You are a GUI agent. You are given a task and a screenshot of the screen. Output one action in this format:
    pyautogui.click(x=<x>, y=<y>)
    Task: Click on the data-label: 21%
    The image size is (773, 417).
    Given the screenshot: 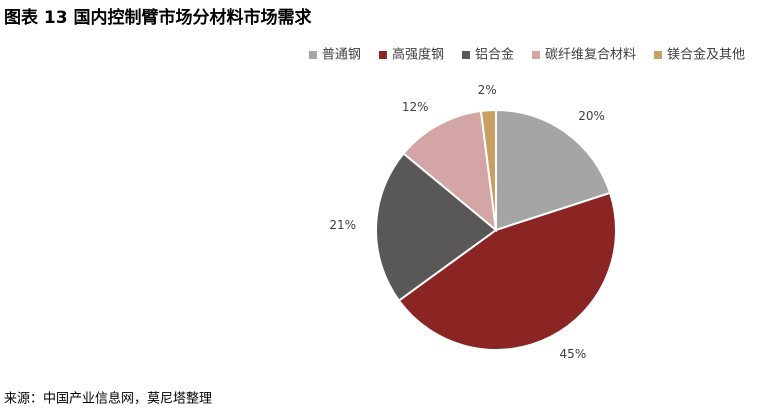 What is the action you would take?
    pyautogui.click(x=342, y=225)
    